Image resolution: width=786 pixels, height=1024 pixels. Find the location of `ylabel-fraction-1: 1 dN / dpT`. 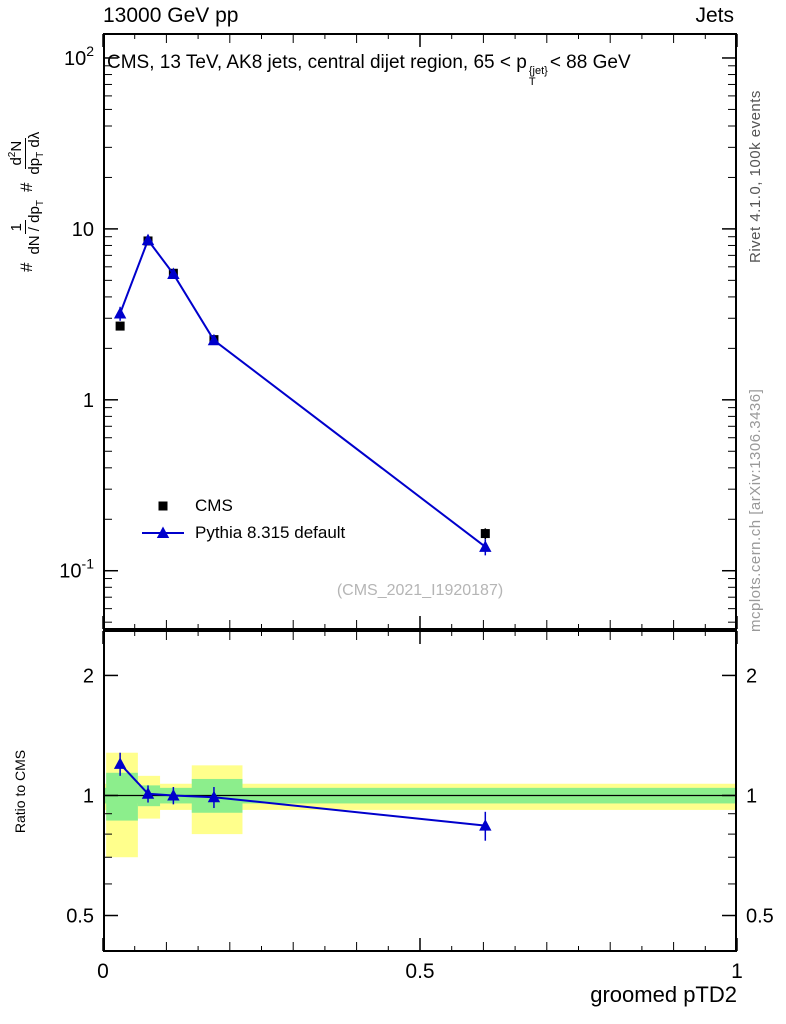

ylabel-fraction-1: 1 dN / dpT is located at coordinates (27, 227).